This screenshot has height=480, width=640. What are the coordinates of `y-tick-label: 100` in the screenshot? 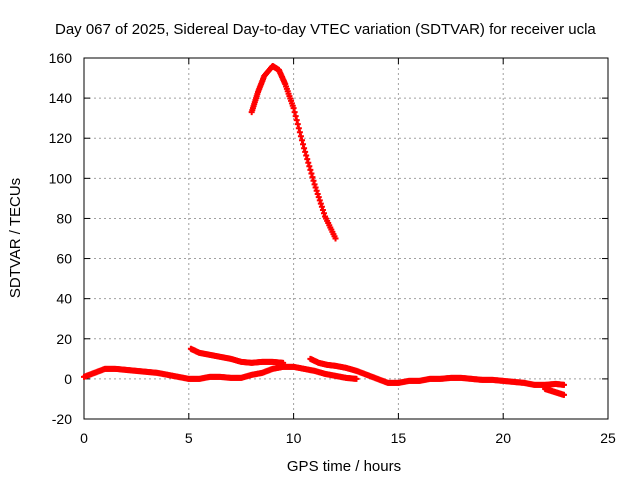 It's located at (61, 178).